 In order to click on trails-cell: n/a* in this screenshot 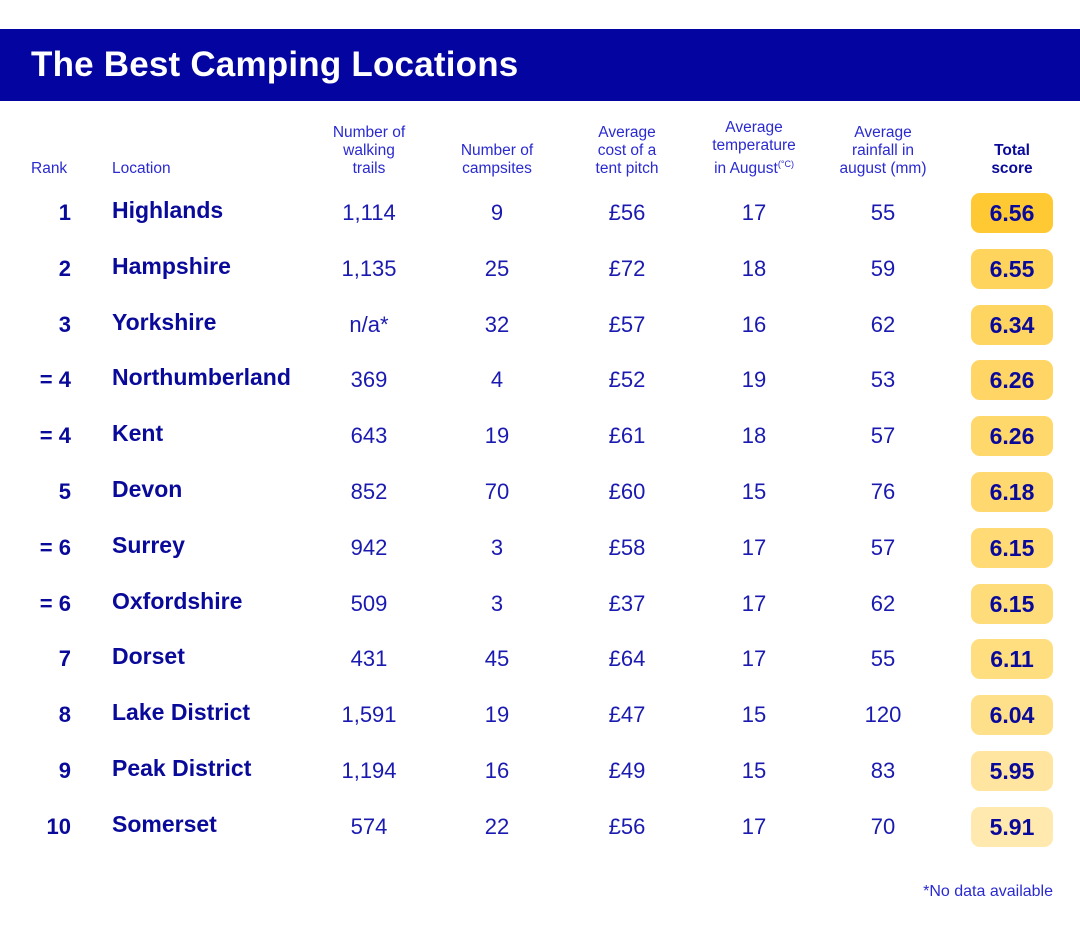, I will do `click(369, 324)`.